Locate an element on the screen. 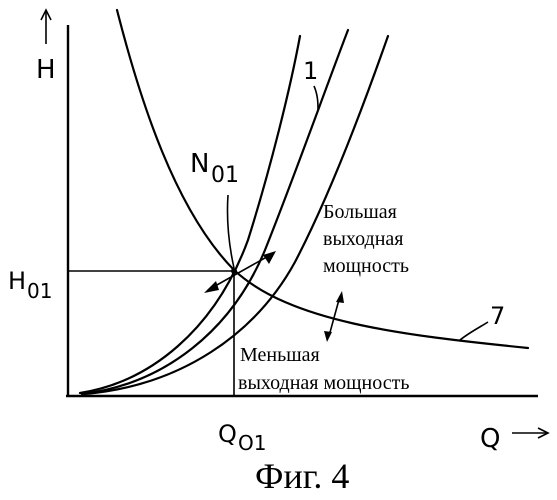  curve-7-leader-line is located at coordinates (474, 331).